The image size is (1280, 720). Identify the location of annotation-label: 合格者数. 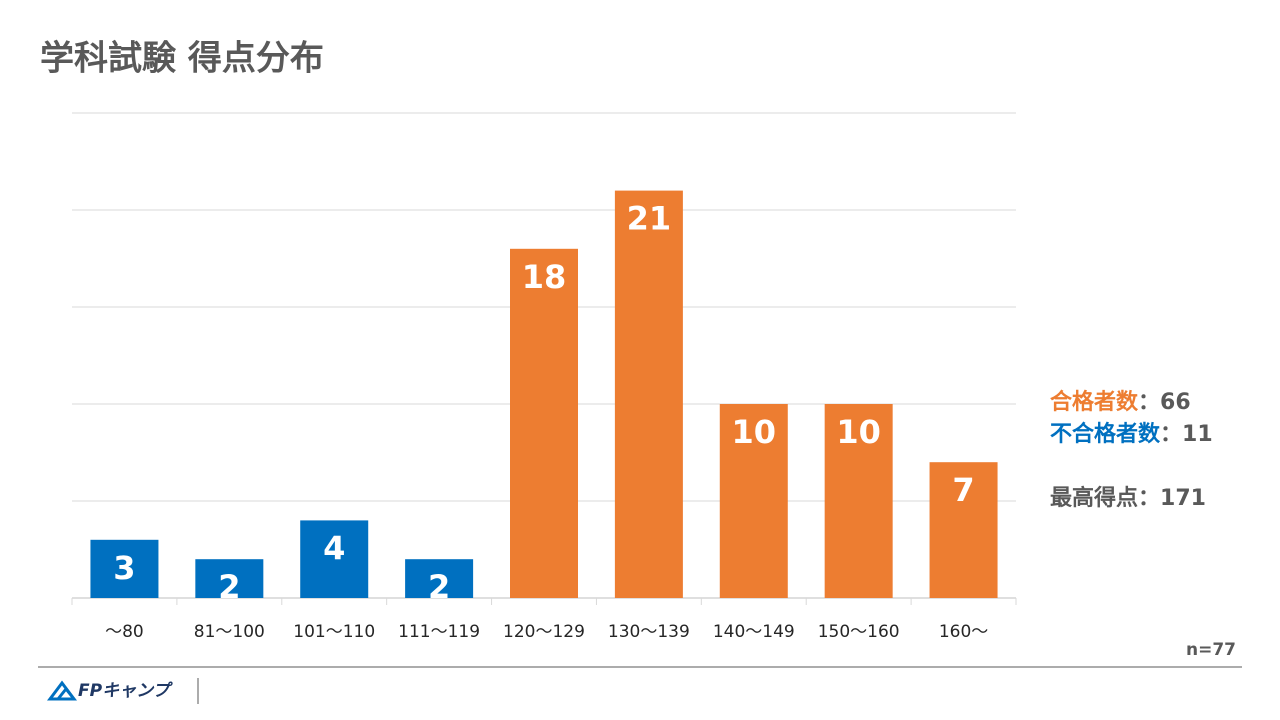
(1094, 402).